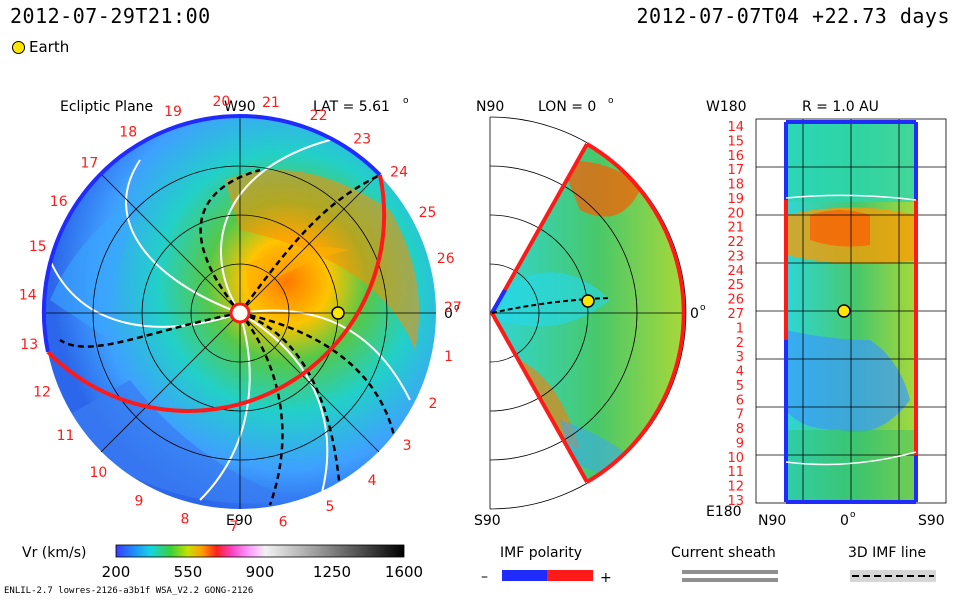  What do you see at coordinates (772, 521) in the screenshot?
I see `map-x-left-label: N90` at bounding box center [772, 521].